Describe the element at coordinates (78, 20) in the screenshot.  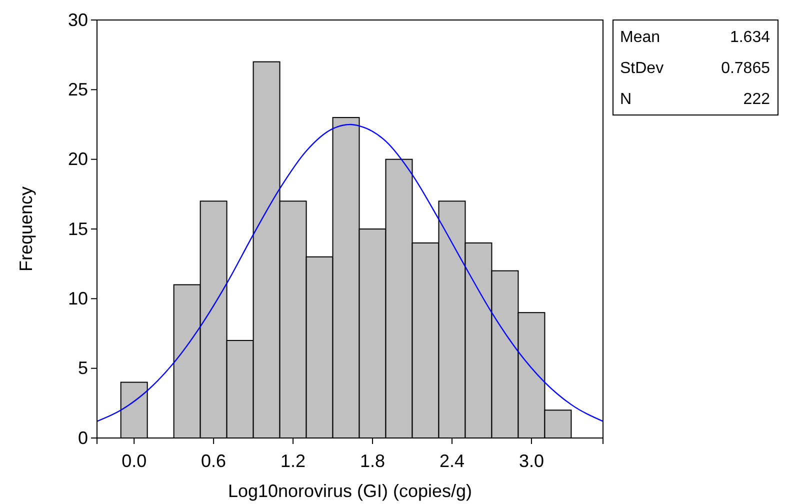
I see `y-tick-label: 30` at that location.